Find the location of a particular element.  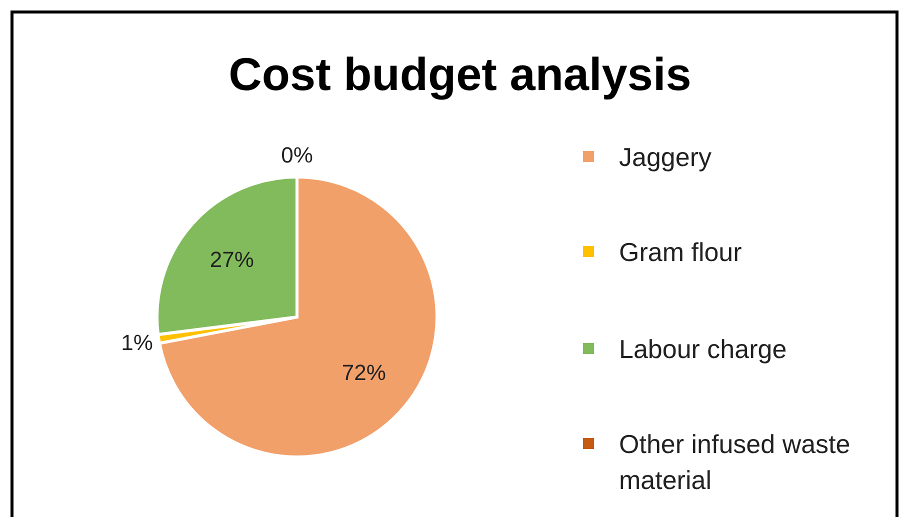

legend-label: Labour charge is located at coordinates (703, 349).